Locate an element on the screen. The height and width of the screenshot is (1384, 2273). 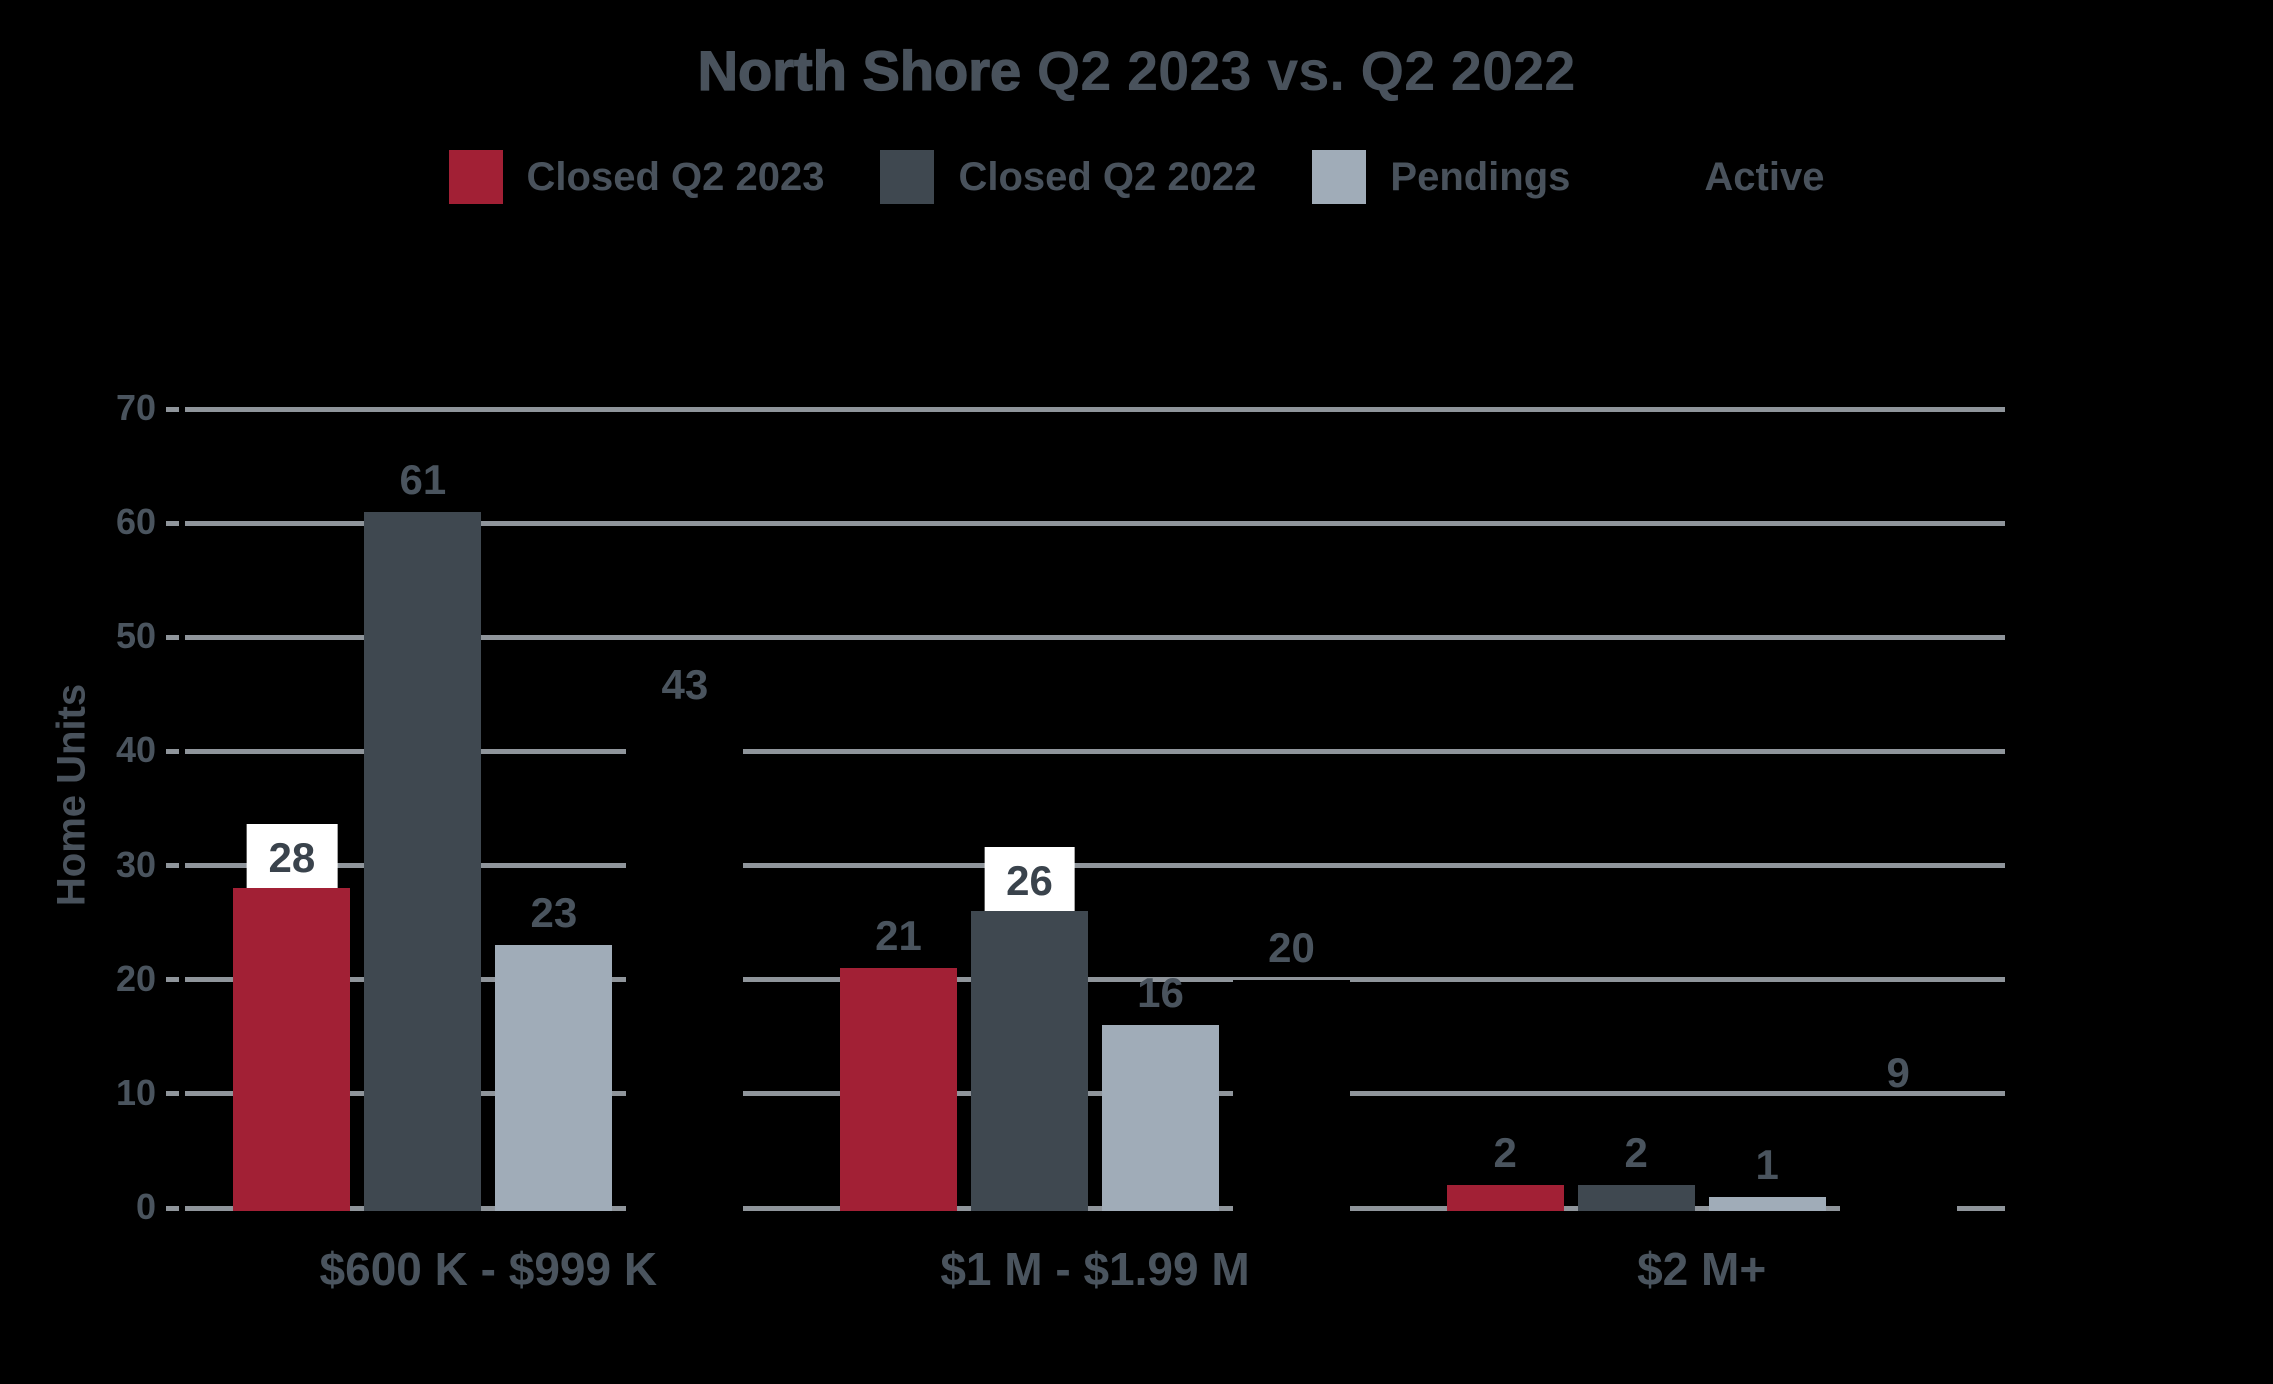
legend-swatch-active is located at coordinates (1653, 177).